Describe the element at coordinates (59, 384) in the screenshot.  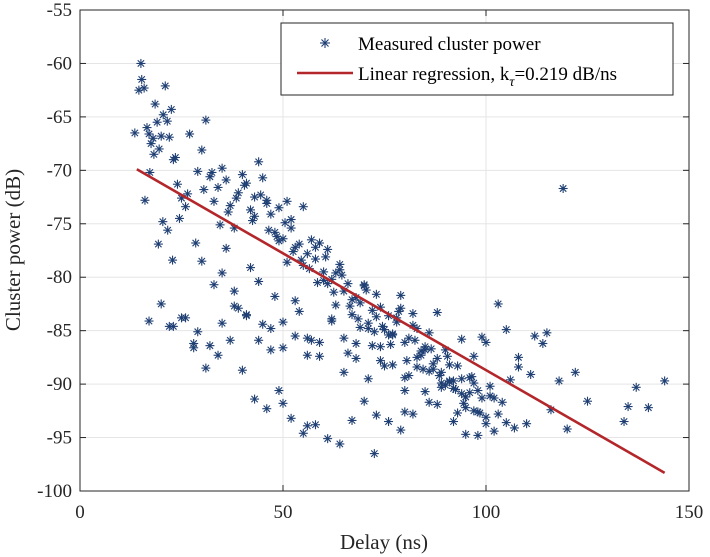
I see `y-tick-label: -90` at that location.